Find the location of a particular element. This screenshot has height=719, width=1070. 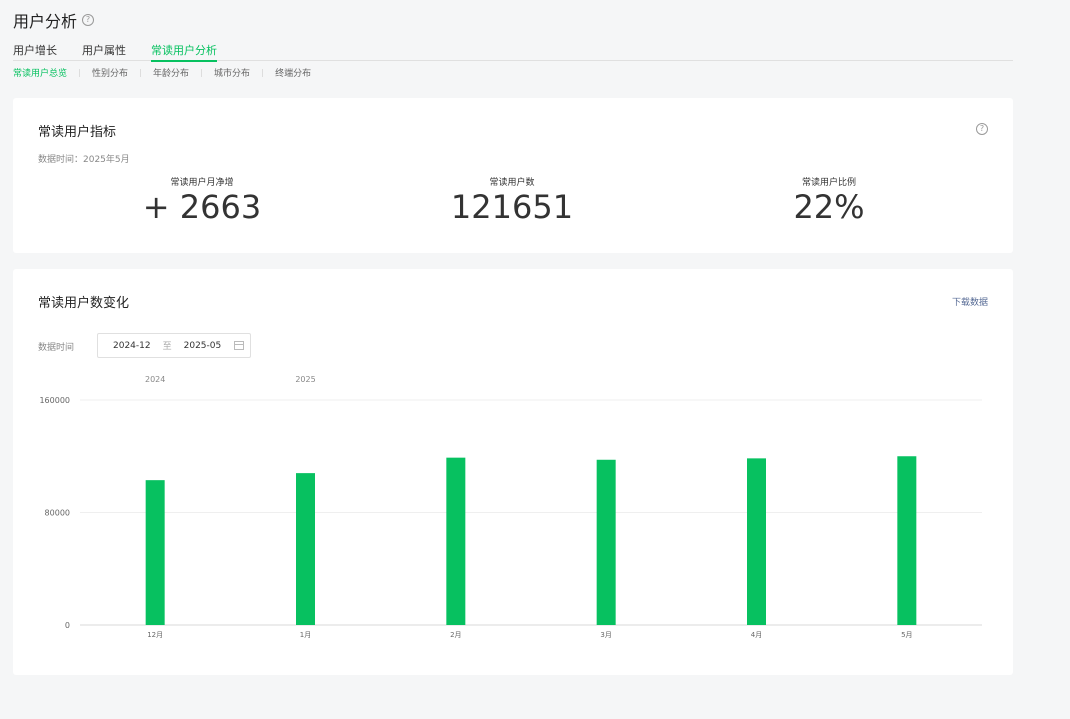

metric-label: 常读用户月净增 is located at coordinates (202, 183).